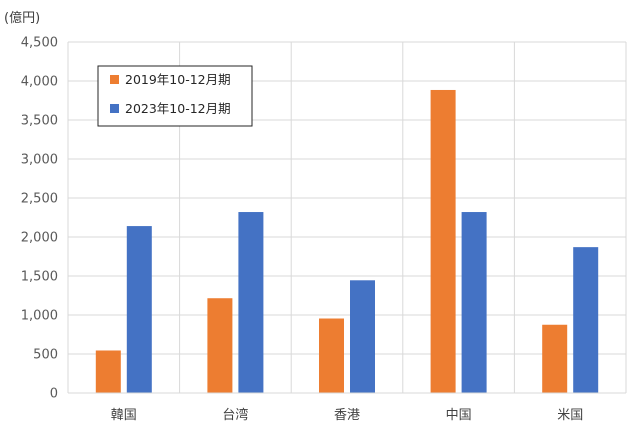 This screenshot has height=442, width=640. I want to click on y-tick-label: 4,000, so click(39, 82).